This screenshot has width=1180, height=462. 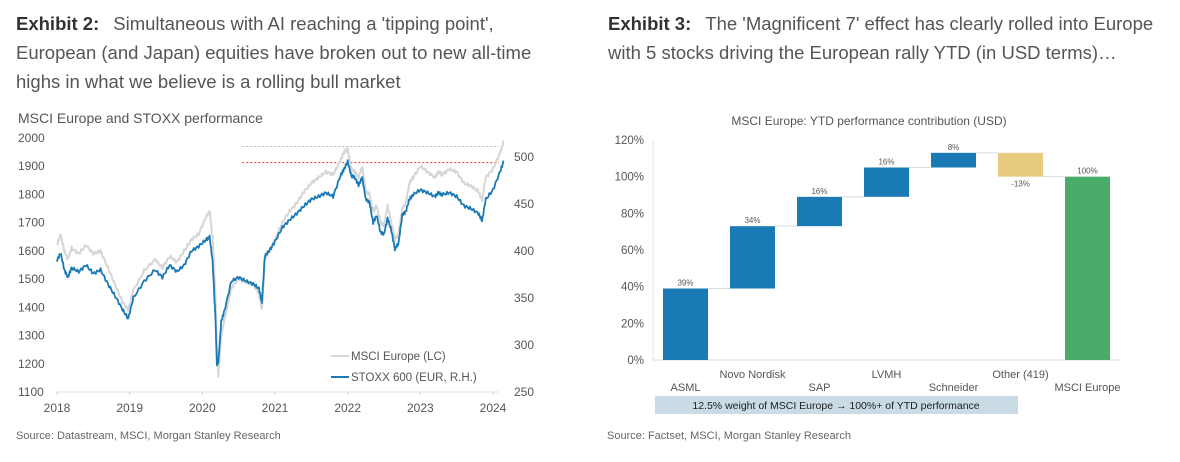 What do you see at coordinates (1087, 388) in the screenshot?
I see `category-label: MSCI Europe` at bounding box center [1087, 388].